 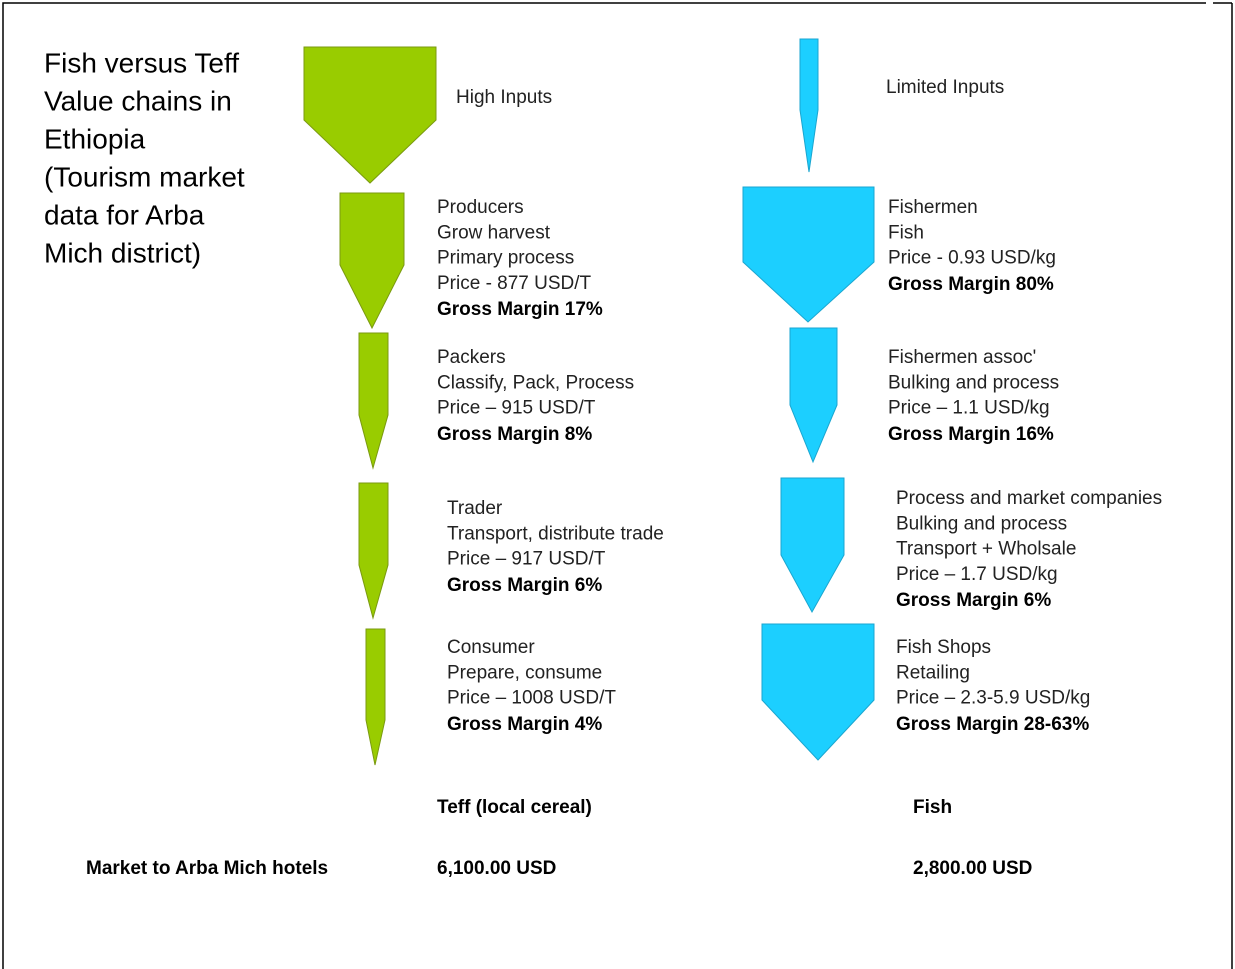 I want to click on fish-stage-line: Price – 1.7 USD/kg, so click(x=977, y=574).